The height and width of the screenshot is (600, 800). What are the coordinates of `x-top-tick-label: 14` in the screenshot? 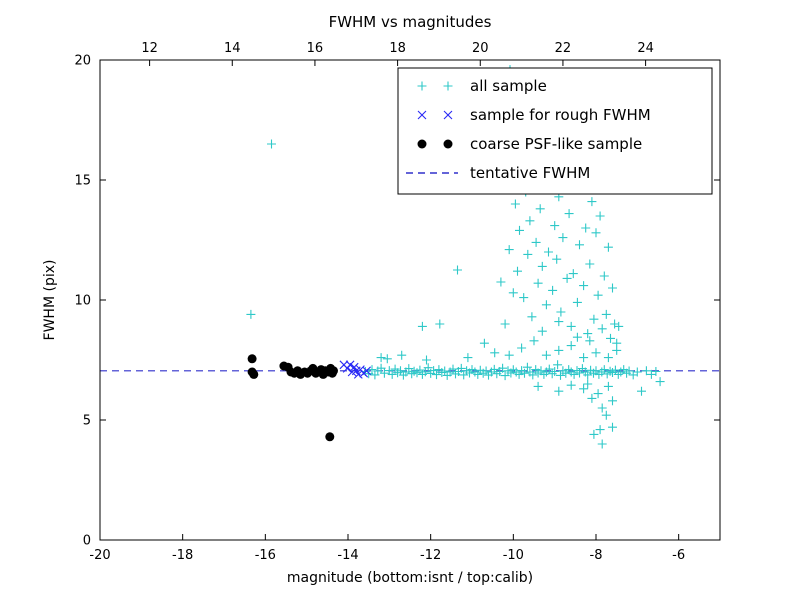 It's located at (232, 48).